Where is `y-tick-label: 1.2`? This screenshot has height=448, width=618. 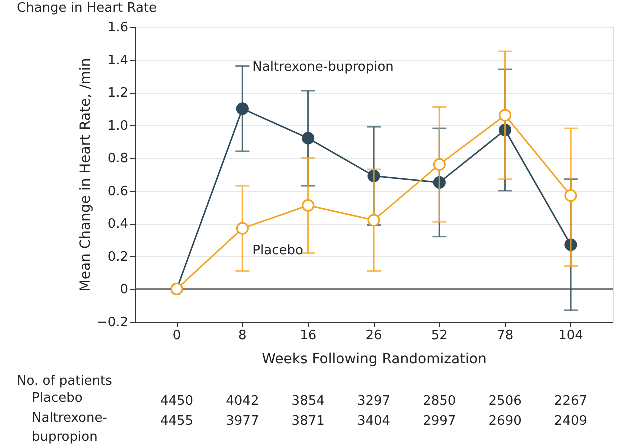
y-tick-label: 1.2 is located at coordinates (118, 94).